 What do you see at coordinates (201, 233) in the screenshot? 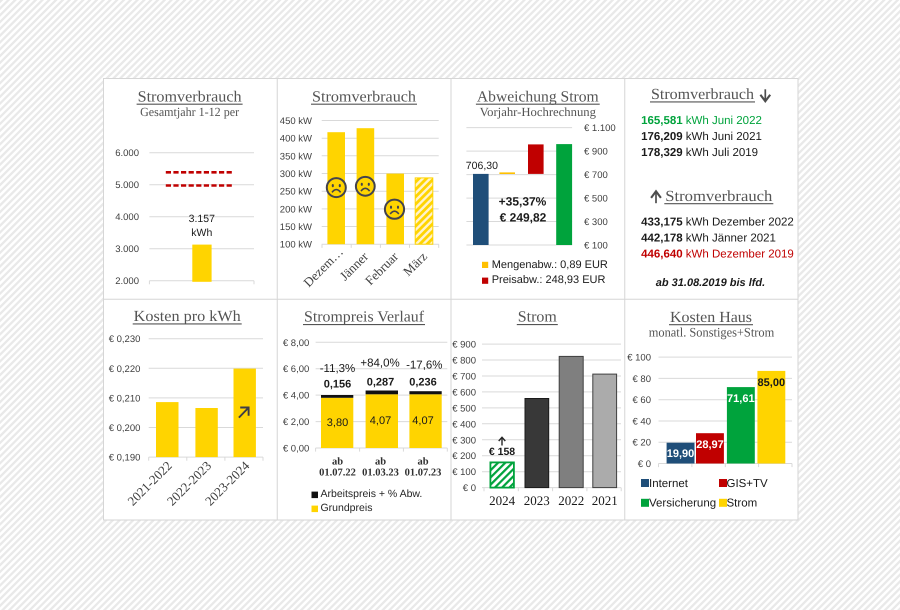
I see `svg-text: kWh` at bounding box center [201, 233].